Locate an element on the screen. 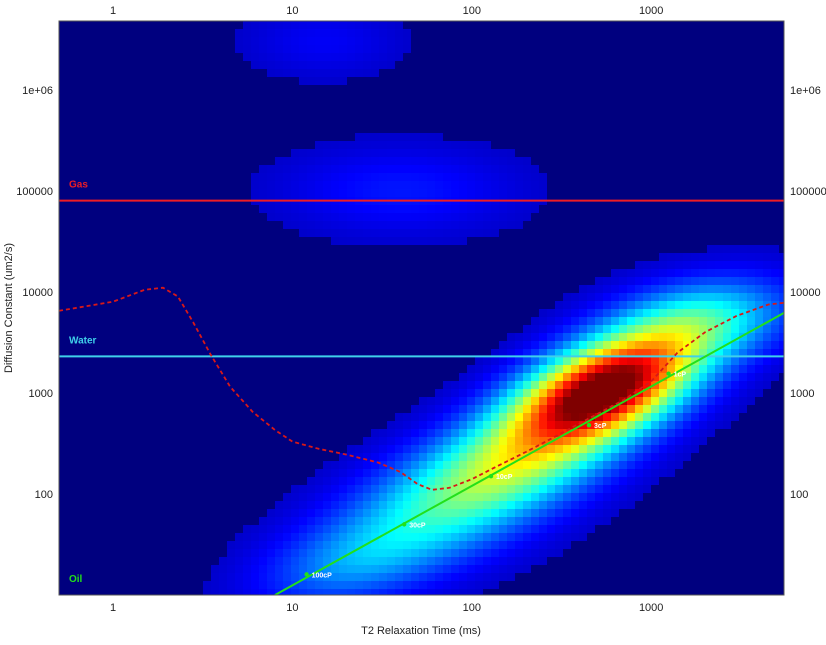 The width and height of the screenshot is (826, 645). x-tick-label-top: 100 is located at coordinates (472, 11).